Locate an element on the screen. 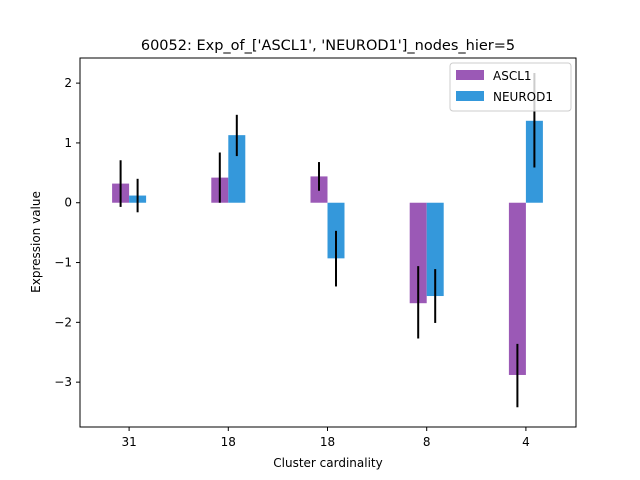  y-axis-label: Expression value is located at coordinates (36, 242).